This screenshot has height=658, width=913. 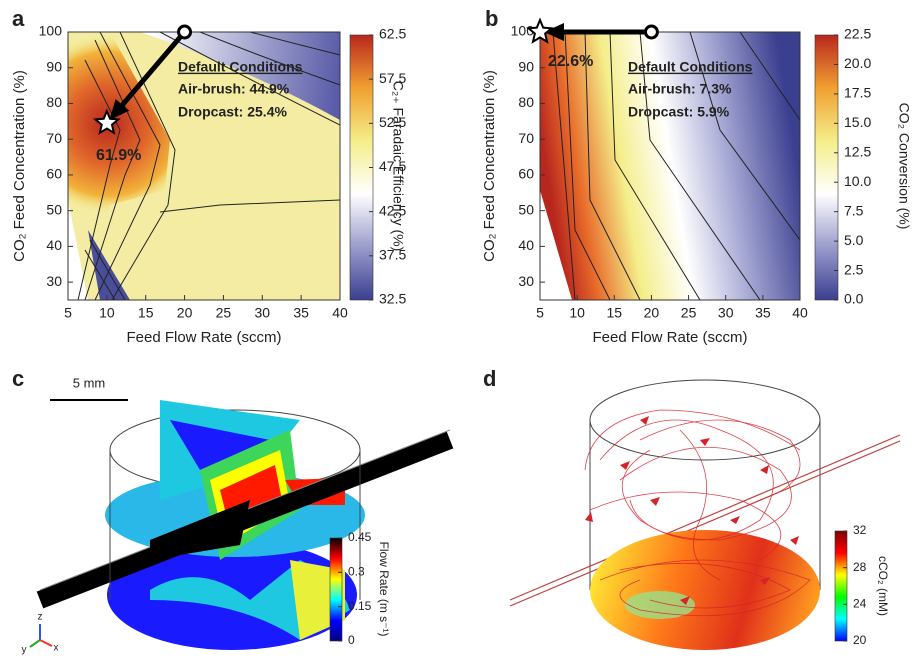 What do you see at coordinates (904, 166) in the screenshot?
I see `colorbar-label: CO₂ Conversion (%)` at bounding box center [904, 166].